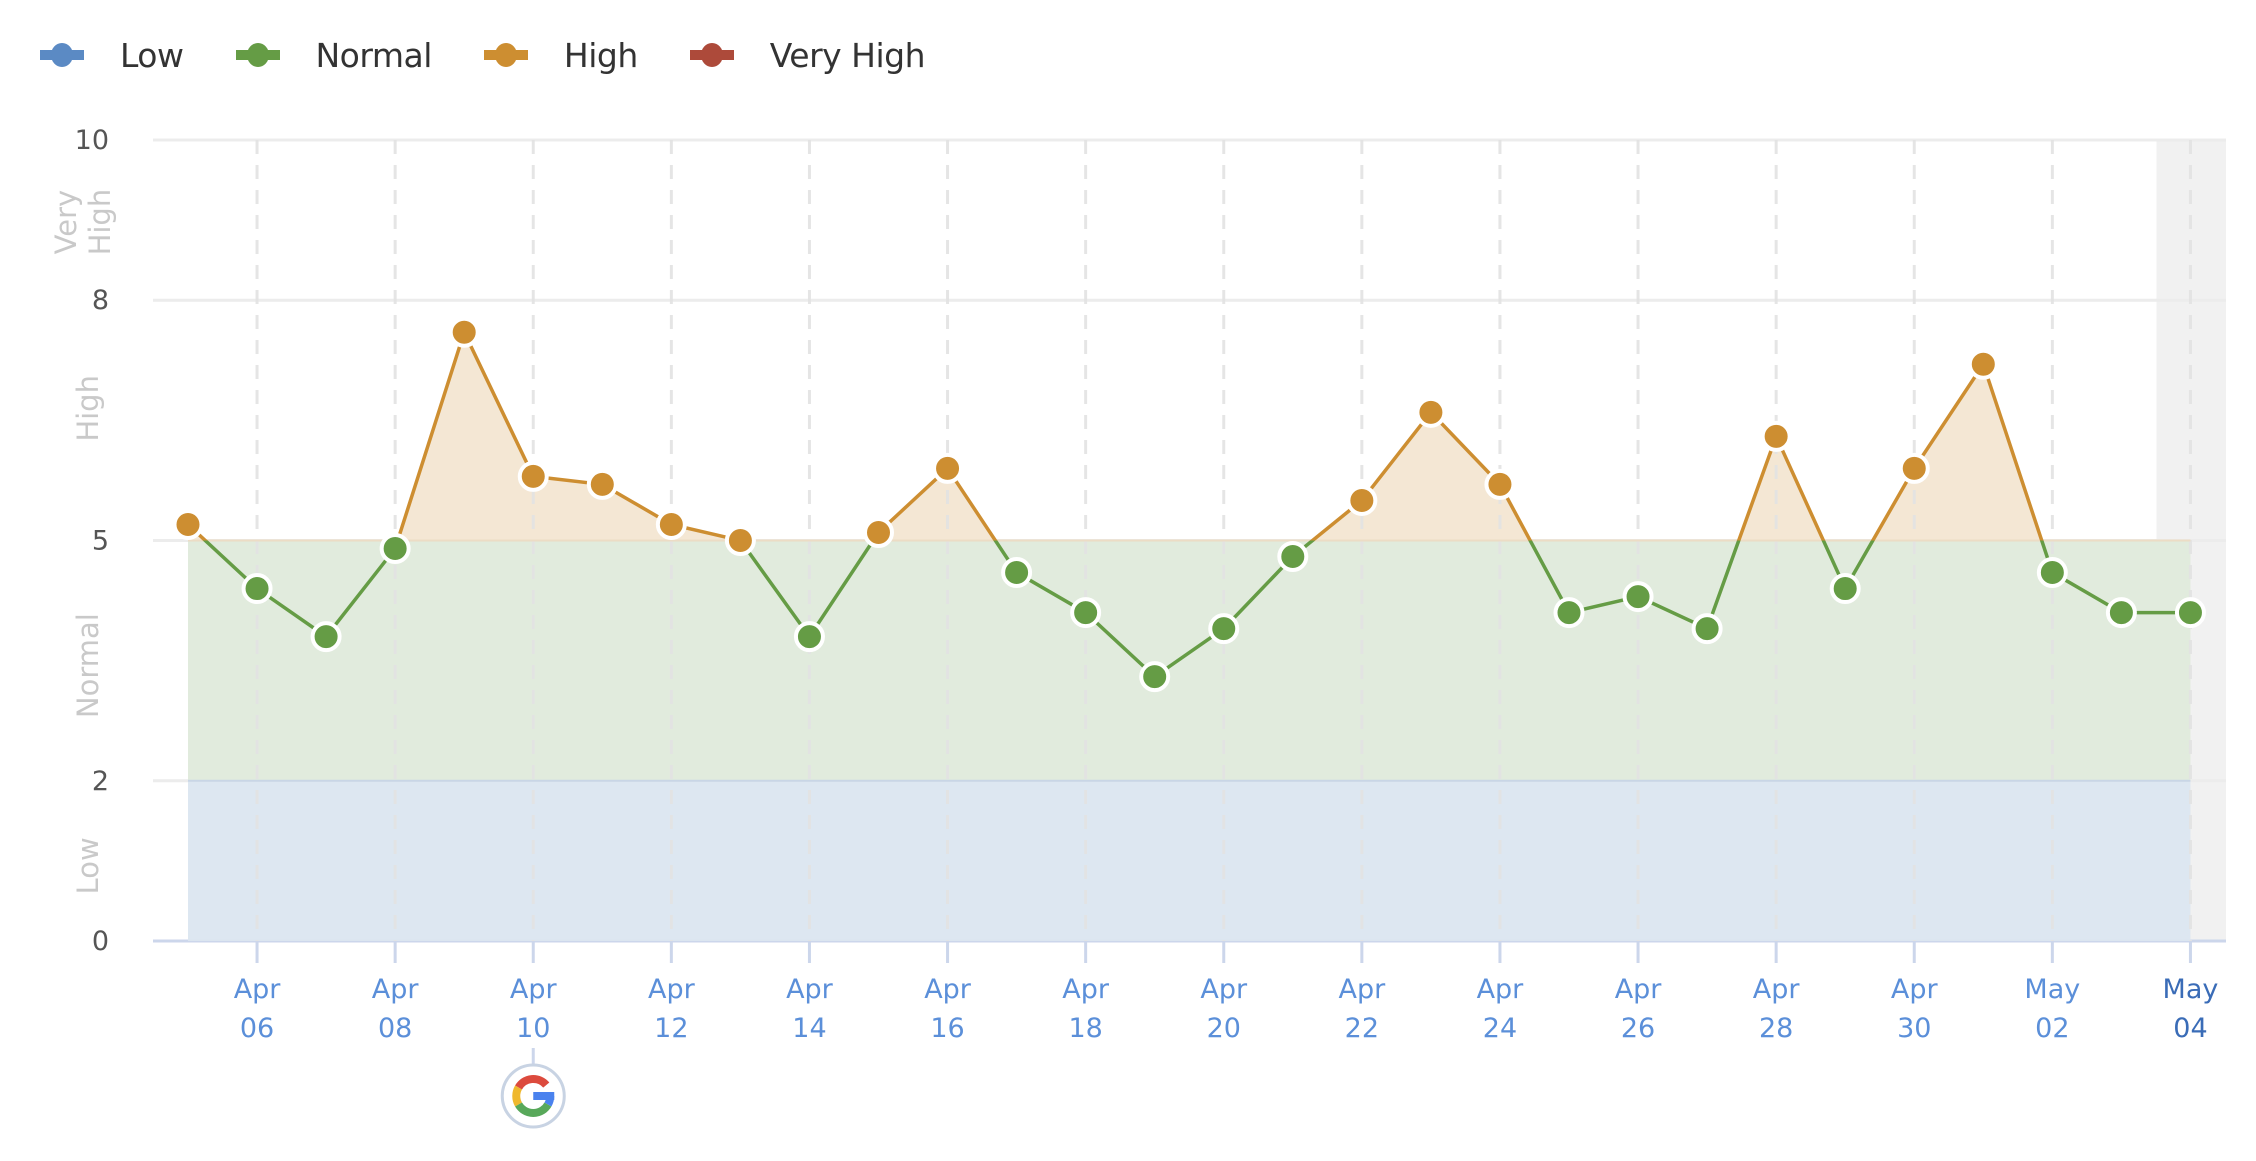 The height and width of the screenshot is (1161, 2256). What do you see at coordinates (560, 55) in the screenshot?
I see `legend-item-high: High` at bounding box center [560, 55].